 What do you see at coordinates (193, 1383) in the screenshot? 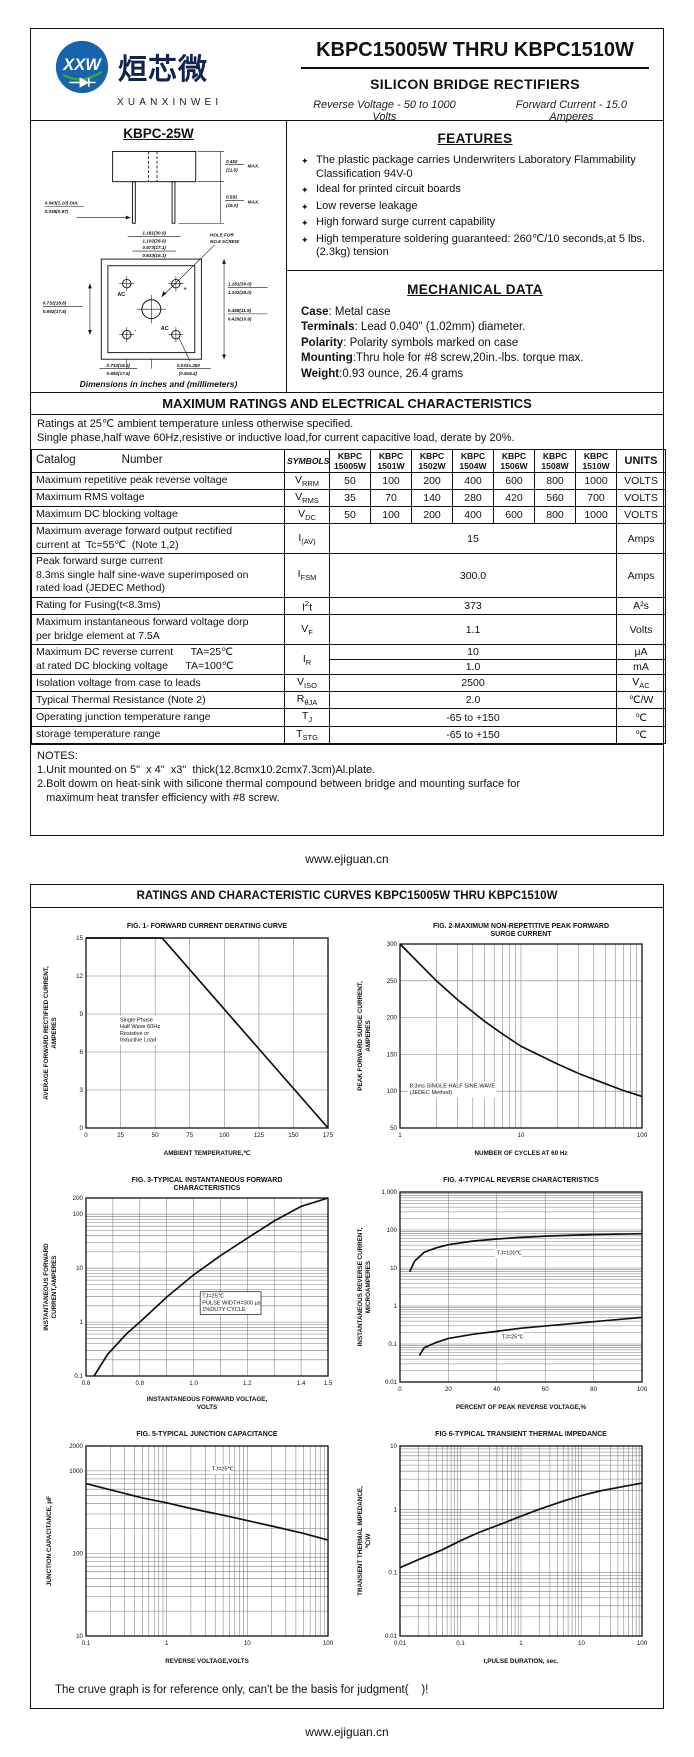
I see `svg-text: 1.0` at bounding box center [193, 1383].